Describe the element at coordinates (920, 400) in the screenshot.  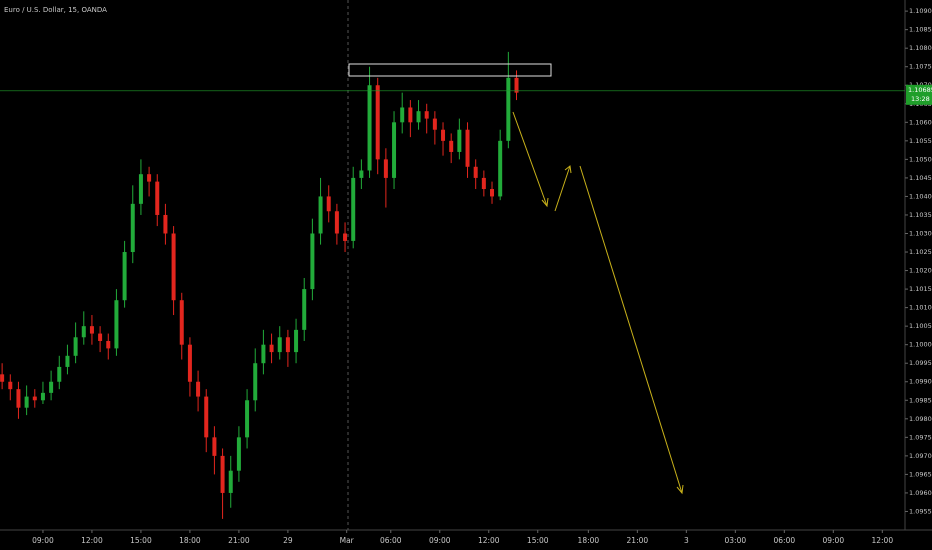
I see `y-tick-label: 1.09850` at that location.